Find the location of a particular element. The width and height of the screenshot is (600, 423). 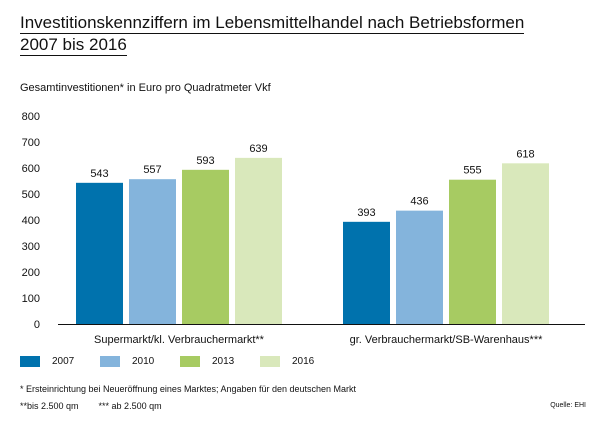

data-label: 639 is located at coordinates (258, 149).